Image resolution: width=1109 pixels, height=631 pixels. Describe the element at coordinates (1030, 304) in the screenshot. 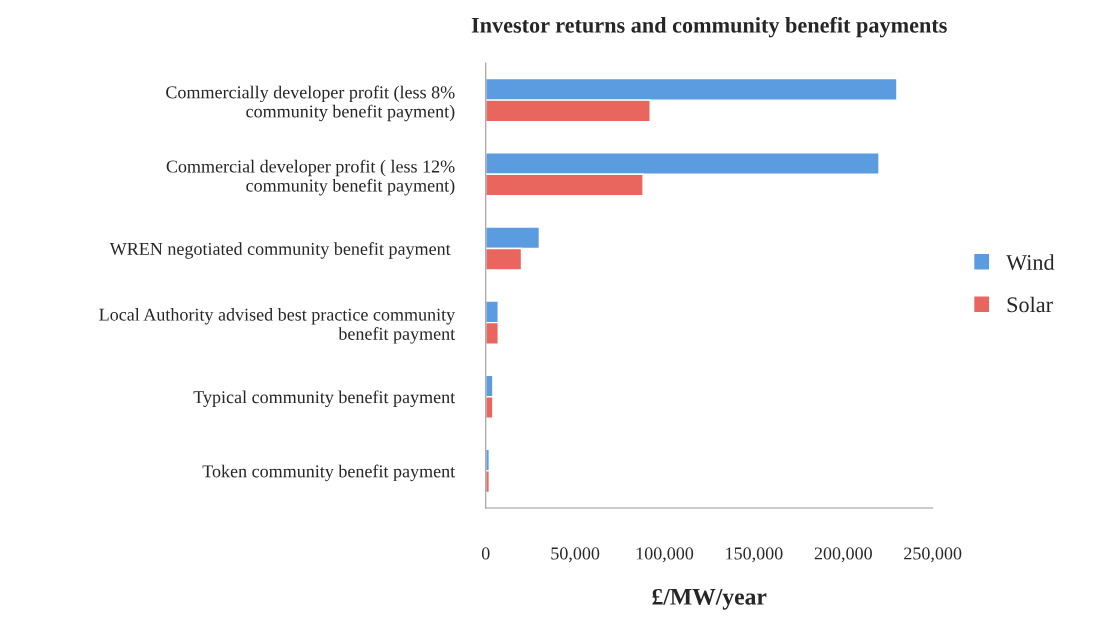

I see `legend-label: Solar` at that location.